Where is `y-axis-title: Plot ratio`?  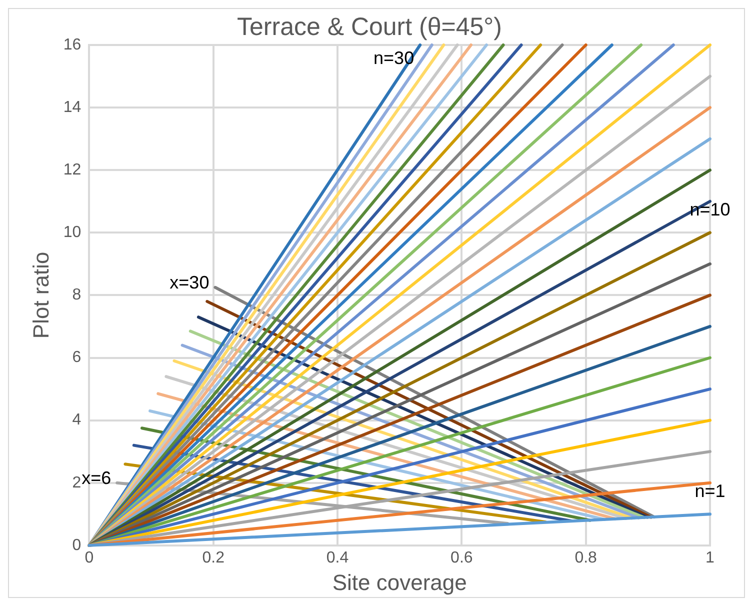 y-axis-title: Plot ratio is located at coordinates (41, 295).